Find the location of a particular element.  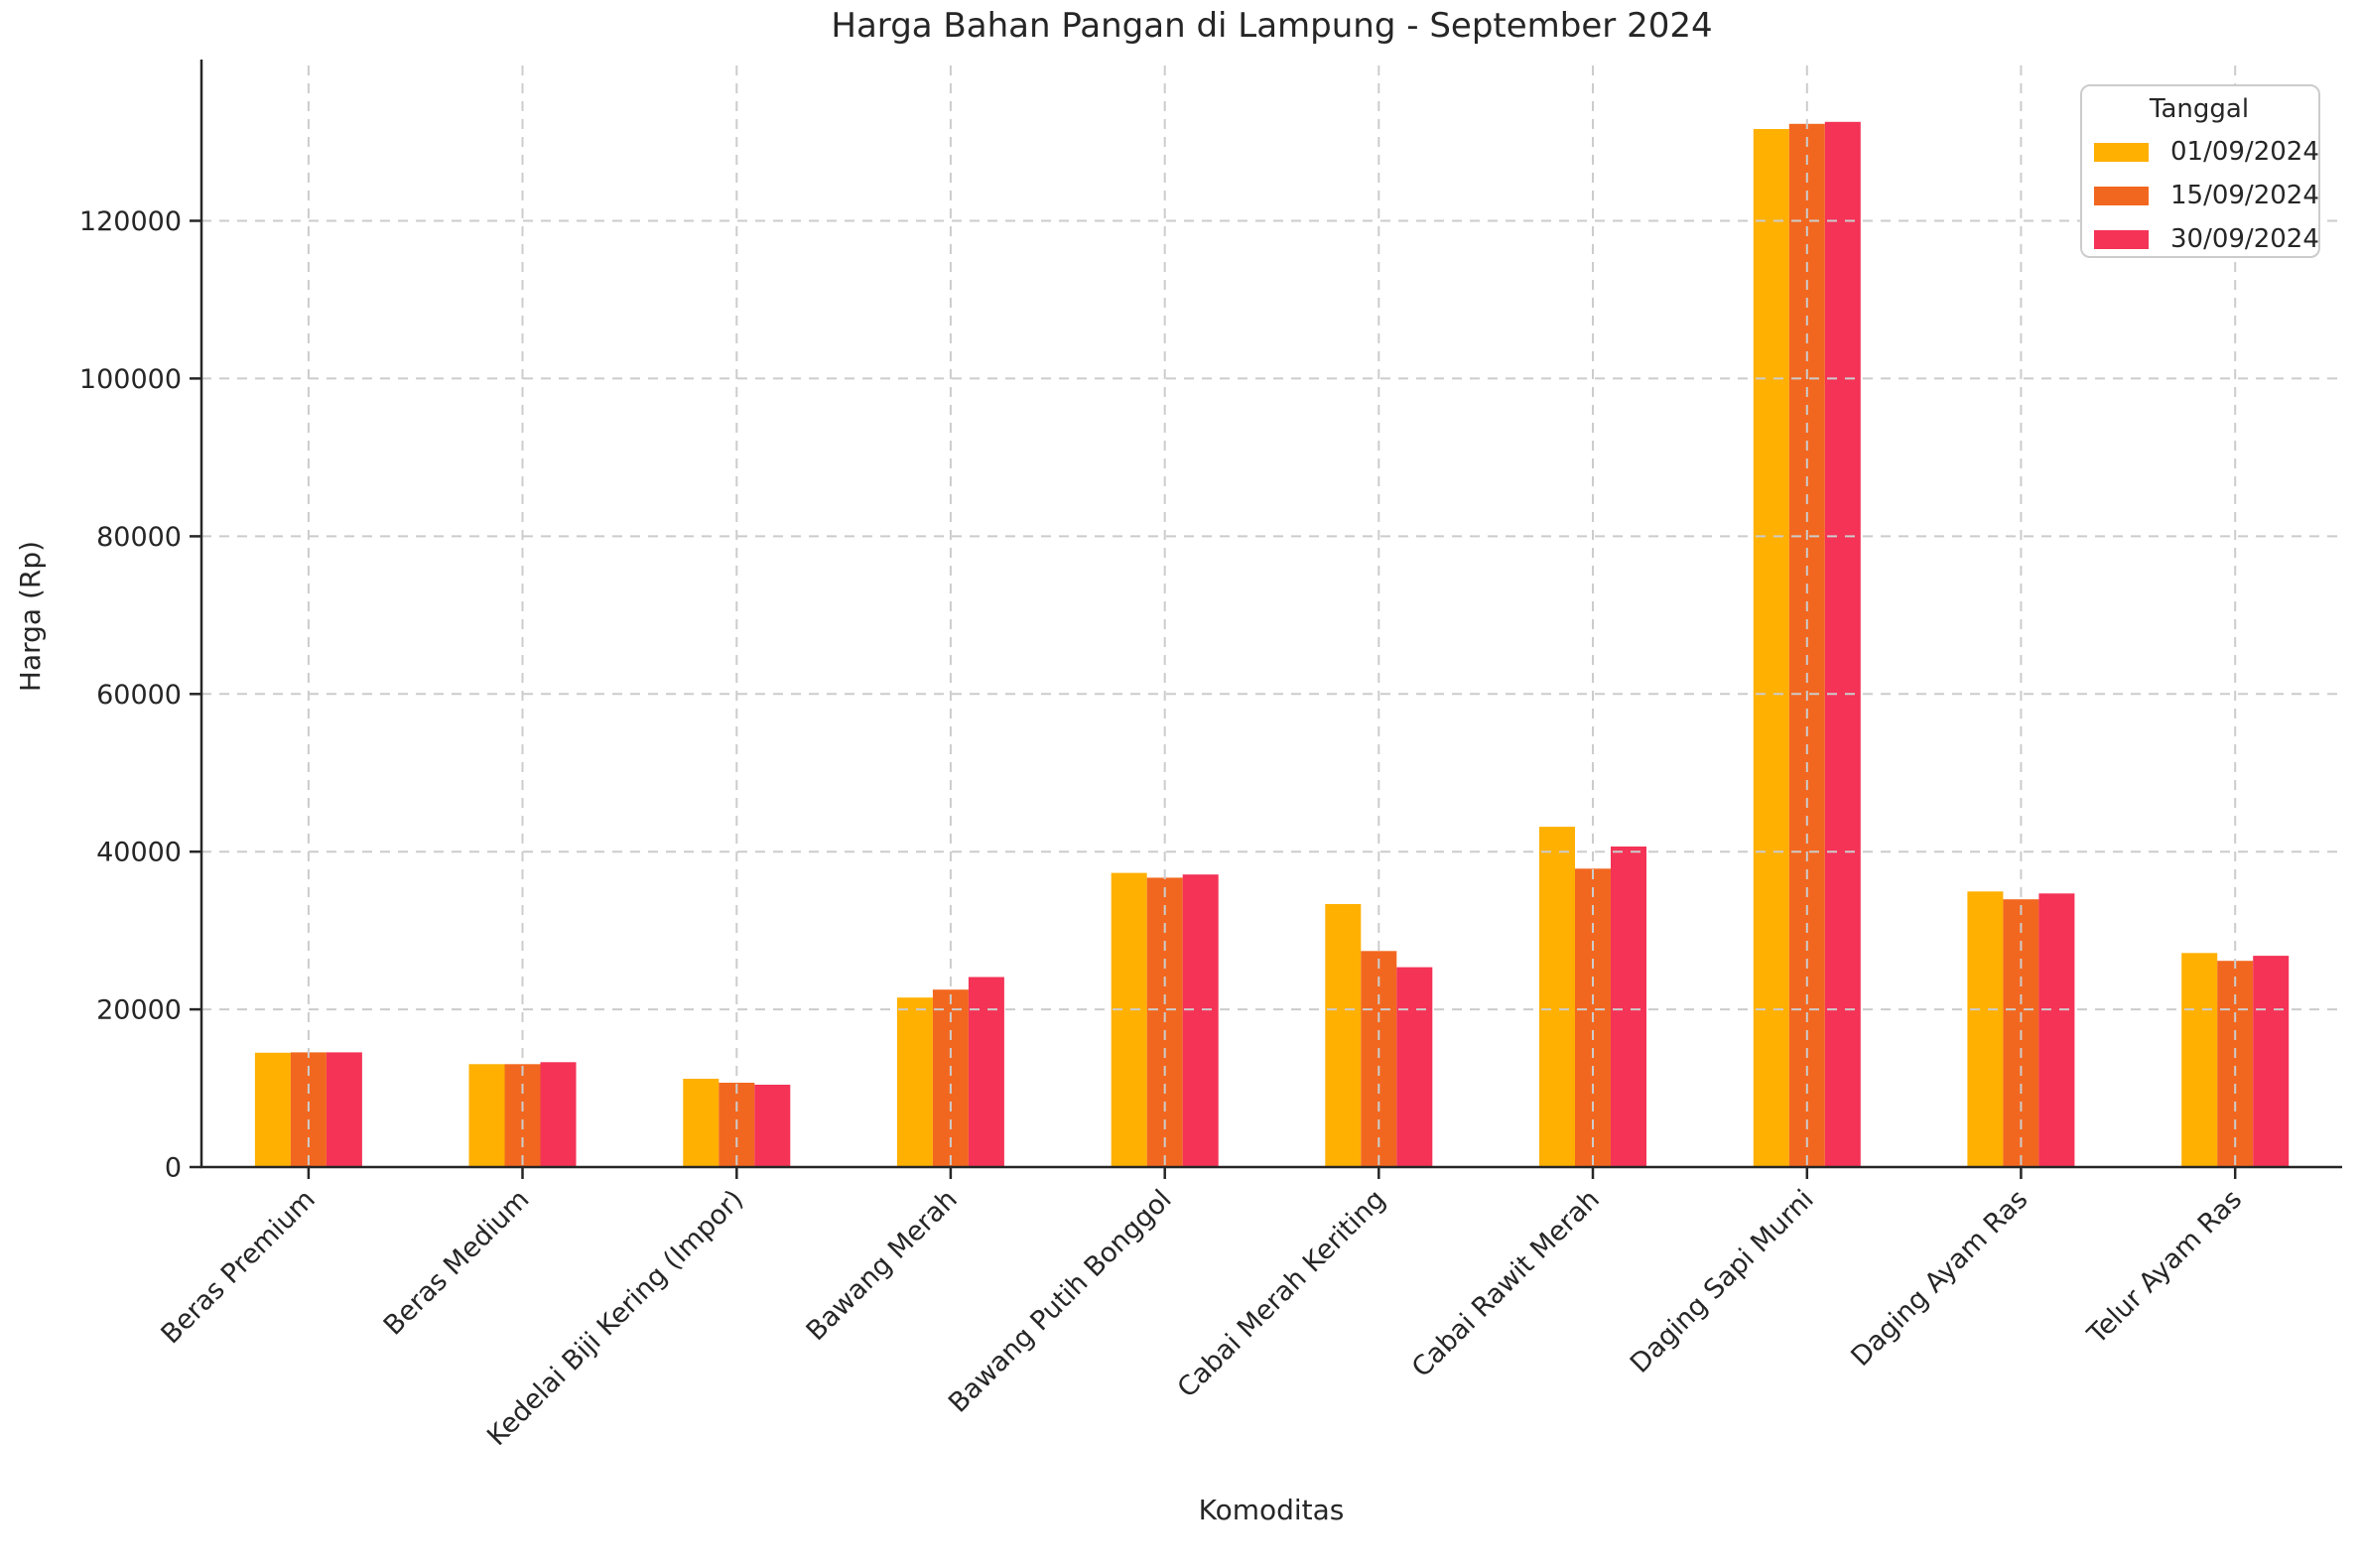

bar-s2-c6 is located at coordinates (1628, 1007).